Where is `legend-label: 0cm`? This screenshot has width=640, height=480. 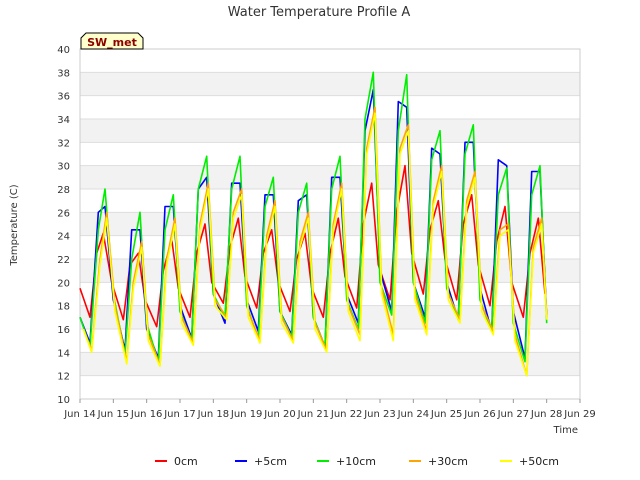 legend-label: 0cm is located at coordinates (186, 461).